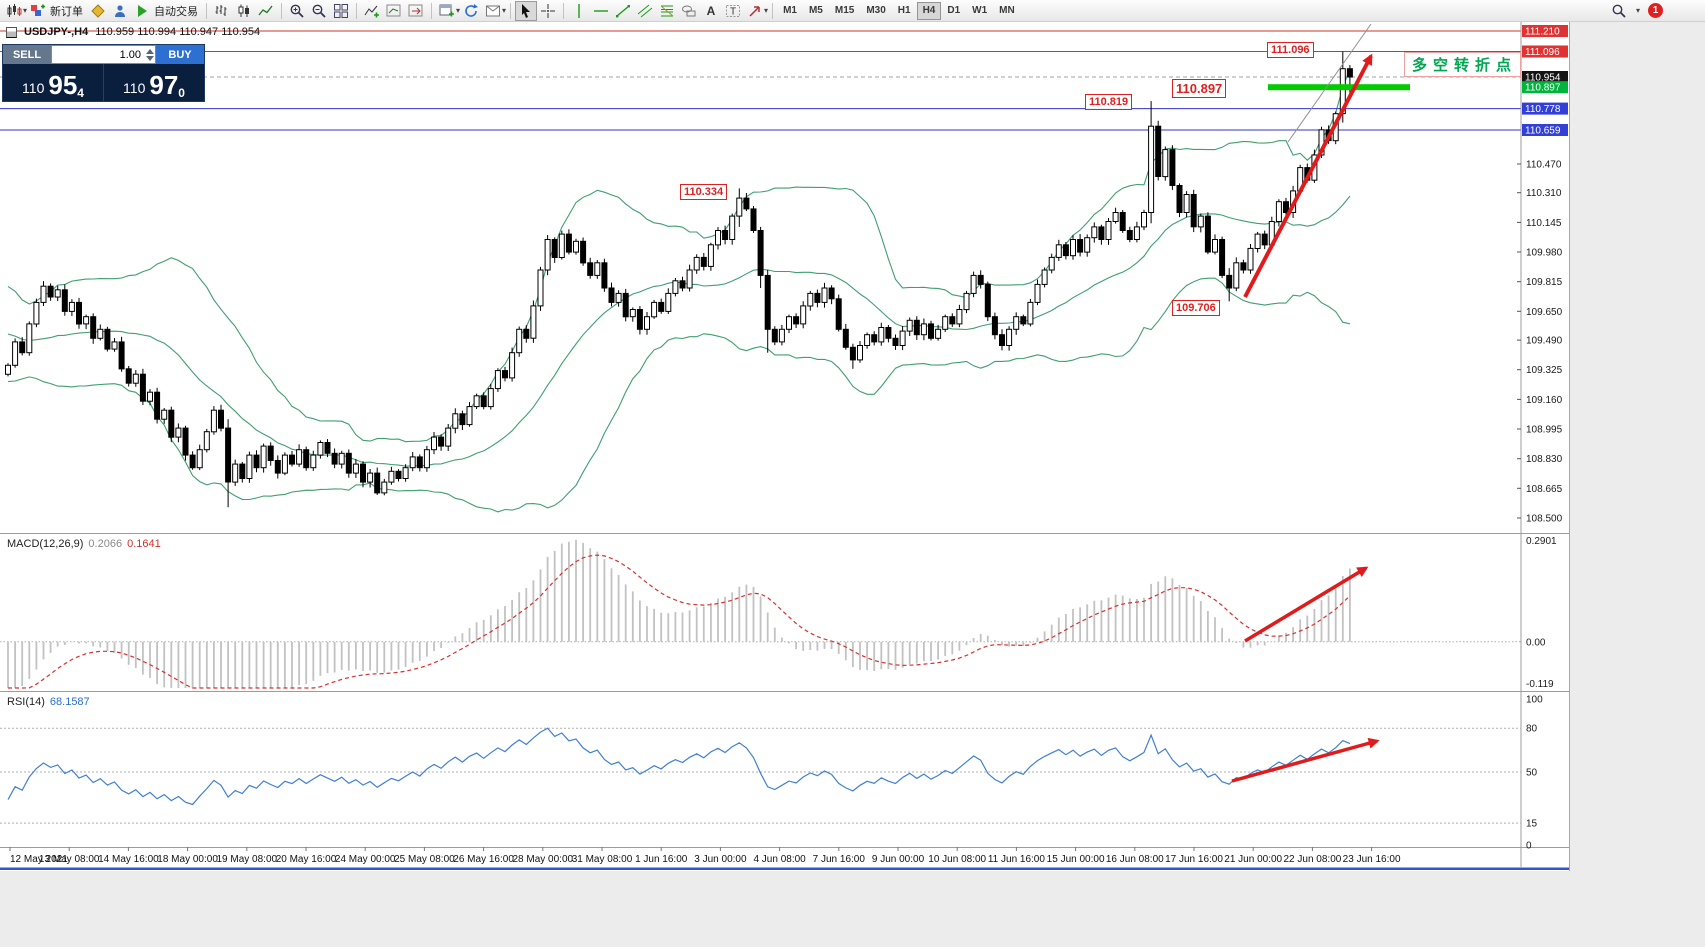 The image size is (1705, 947). Describe the element at coordinates (1463, 64) in the screenshot. I see `turning-point-note: 多空转折点` at that location.